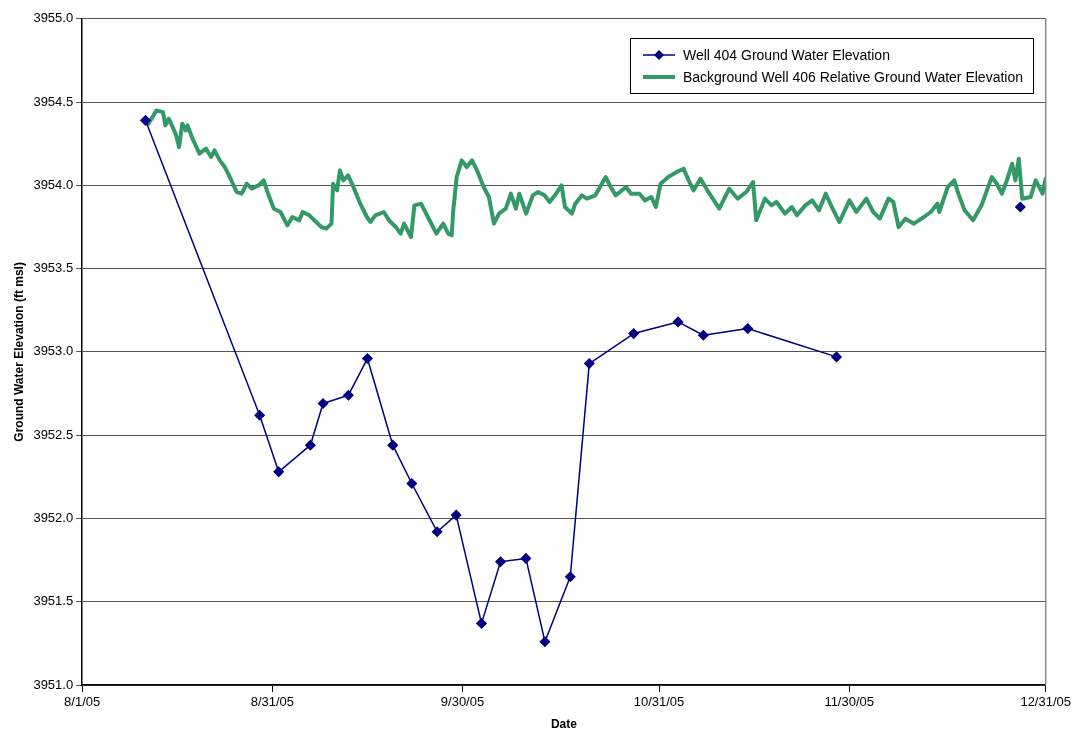  Describe the element at coordinates (53, 351) in the screenshot. I see `y-tick-label: 3953.0` at that location.